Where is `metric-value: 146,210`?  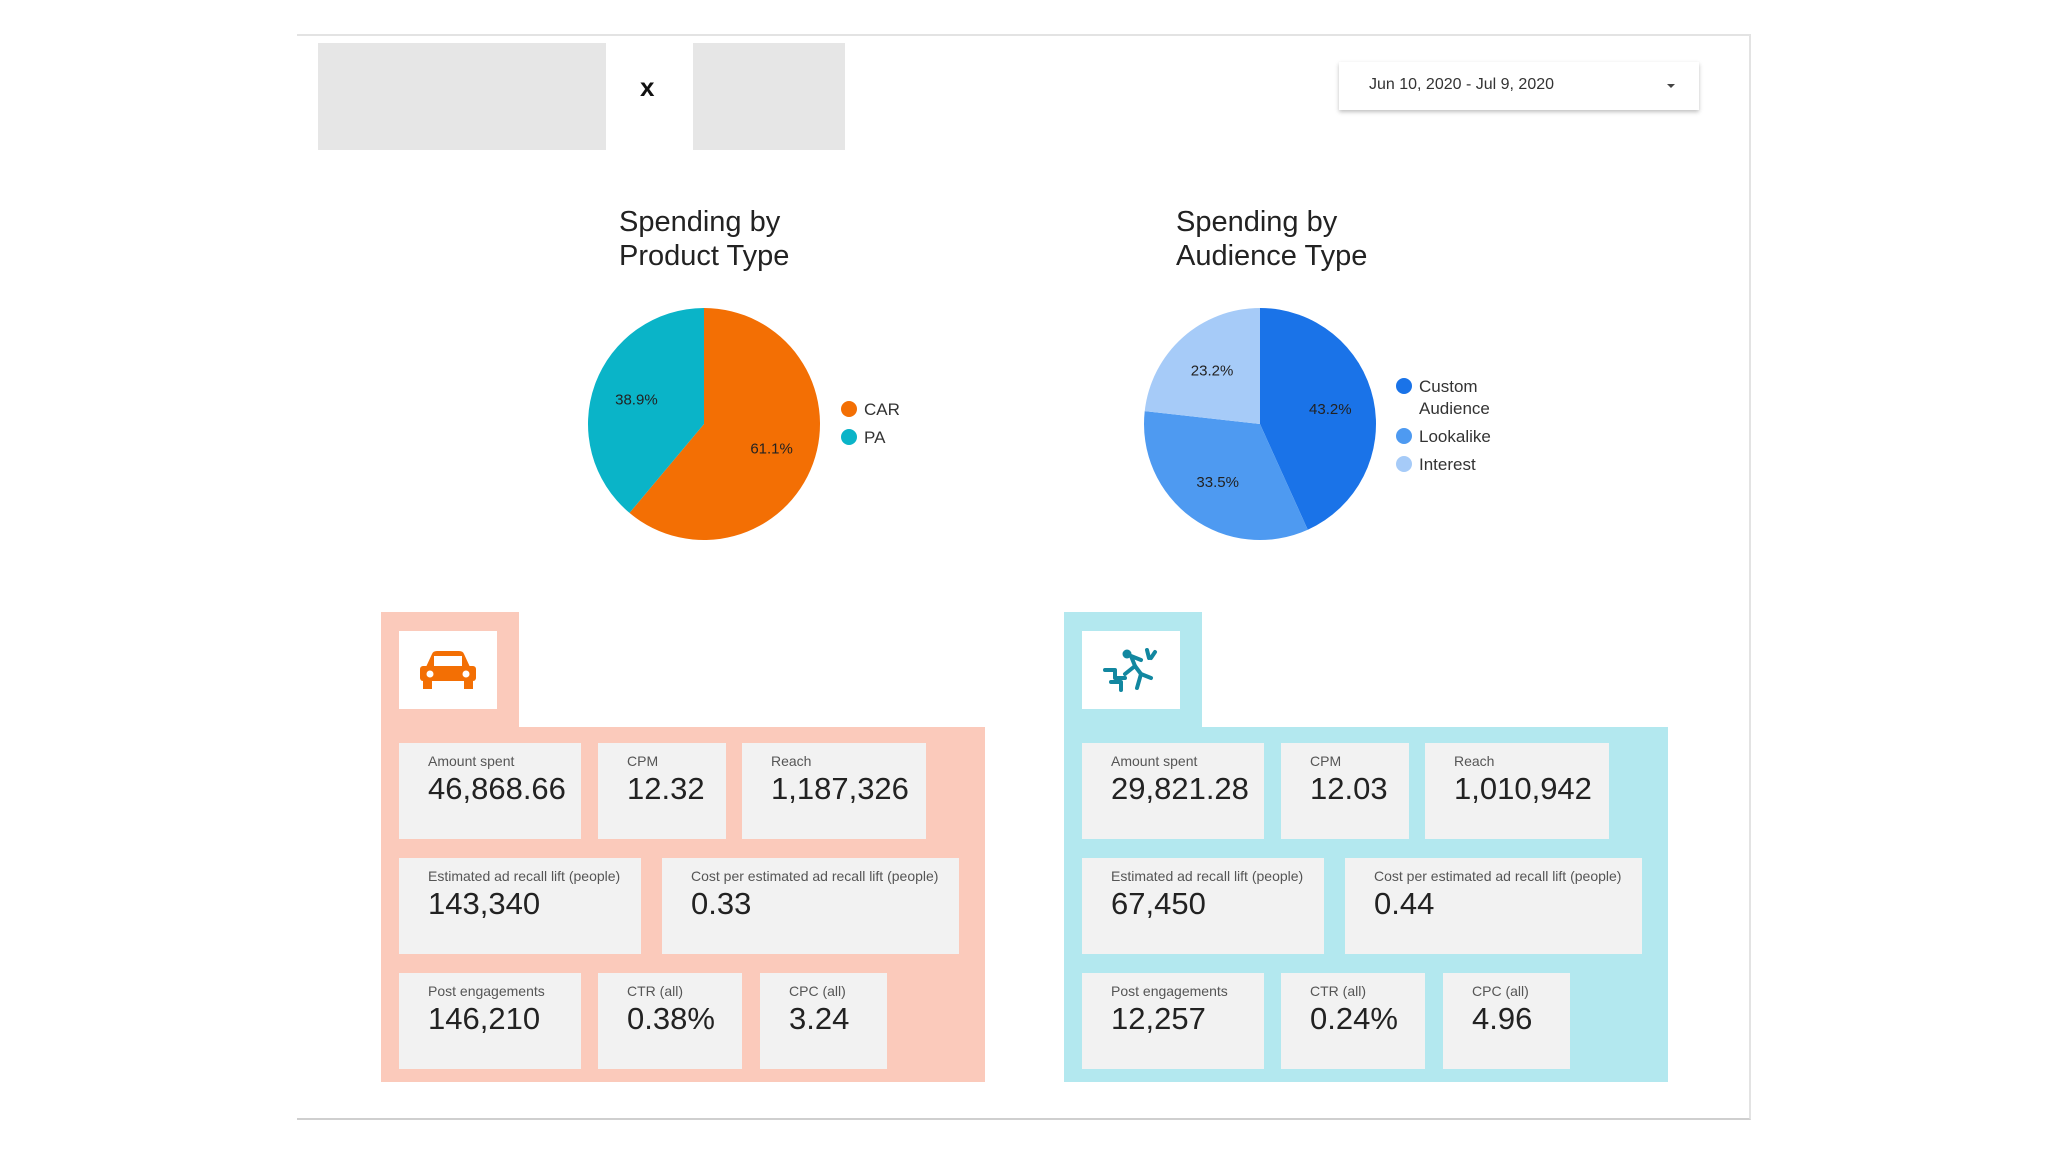 metric-value: 146,210 is located at coordinates (484, 1018).